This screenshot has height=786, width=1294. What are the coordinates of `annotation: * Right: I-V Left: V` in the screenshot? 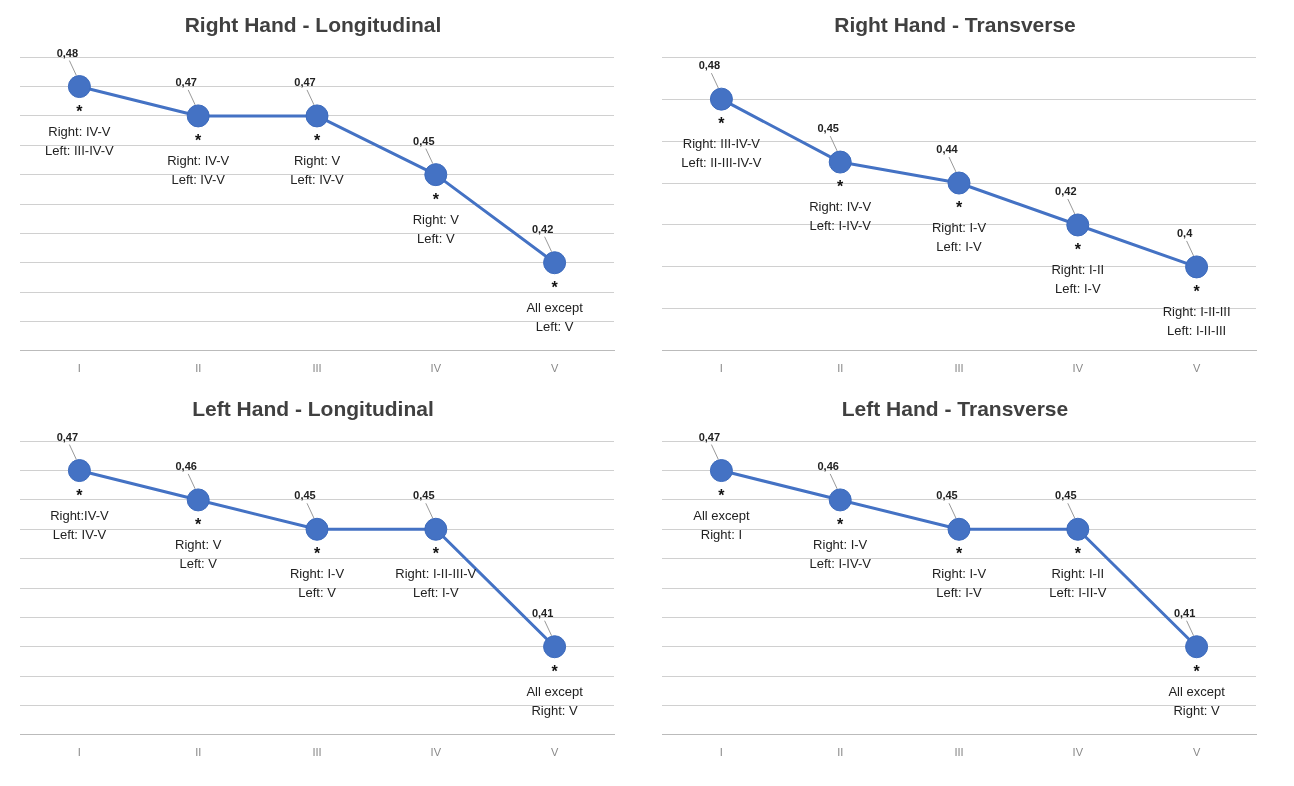 It's located at (317, 573).